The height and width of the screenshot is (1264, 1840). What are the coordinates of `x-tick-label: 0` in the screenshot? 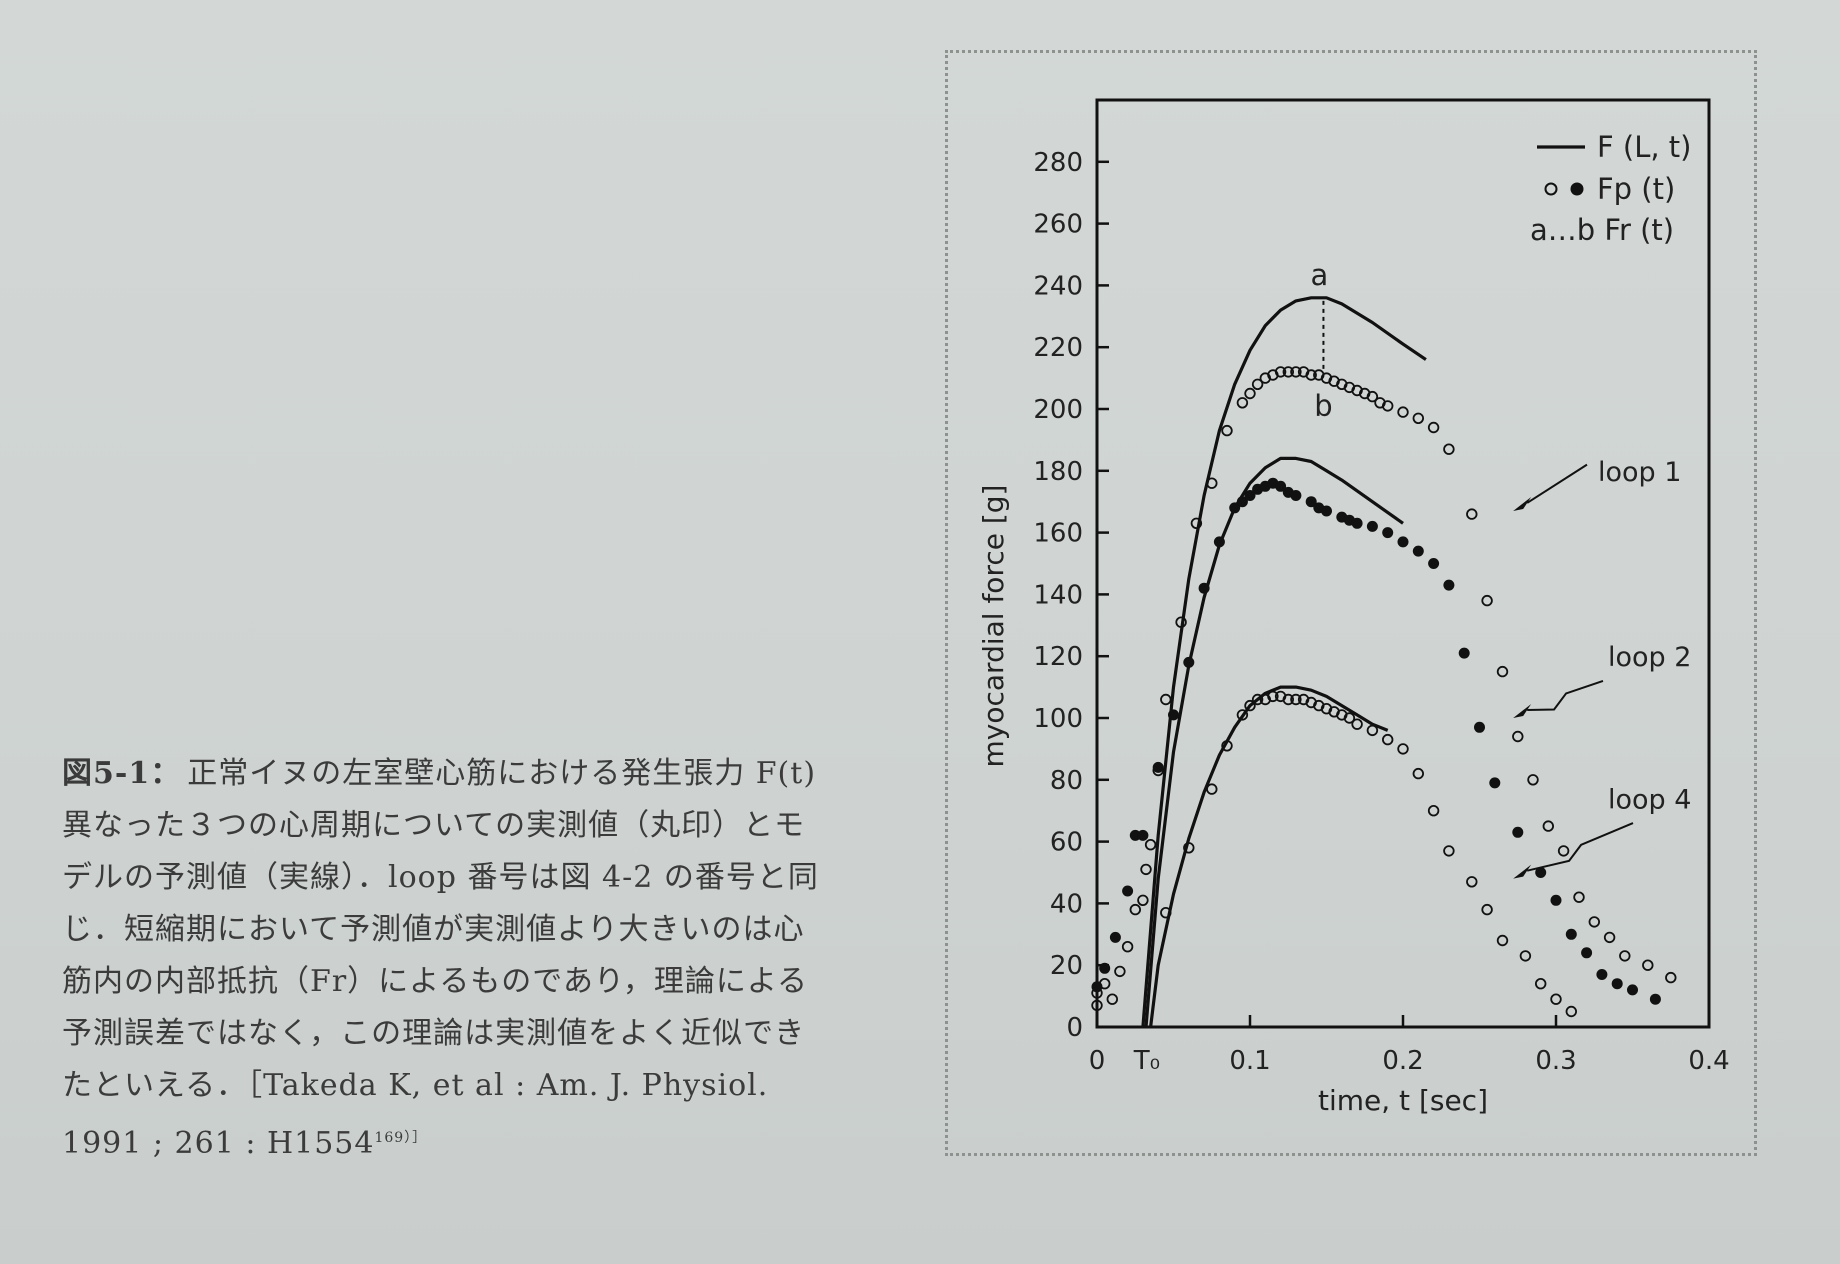 It's located at (1097, 1061).